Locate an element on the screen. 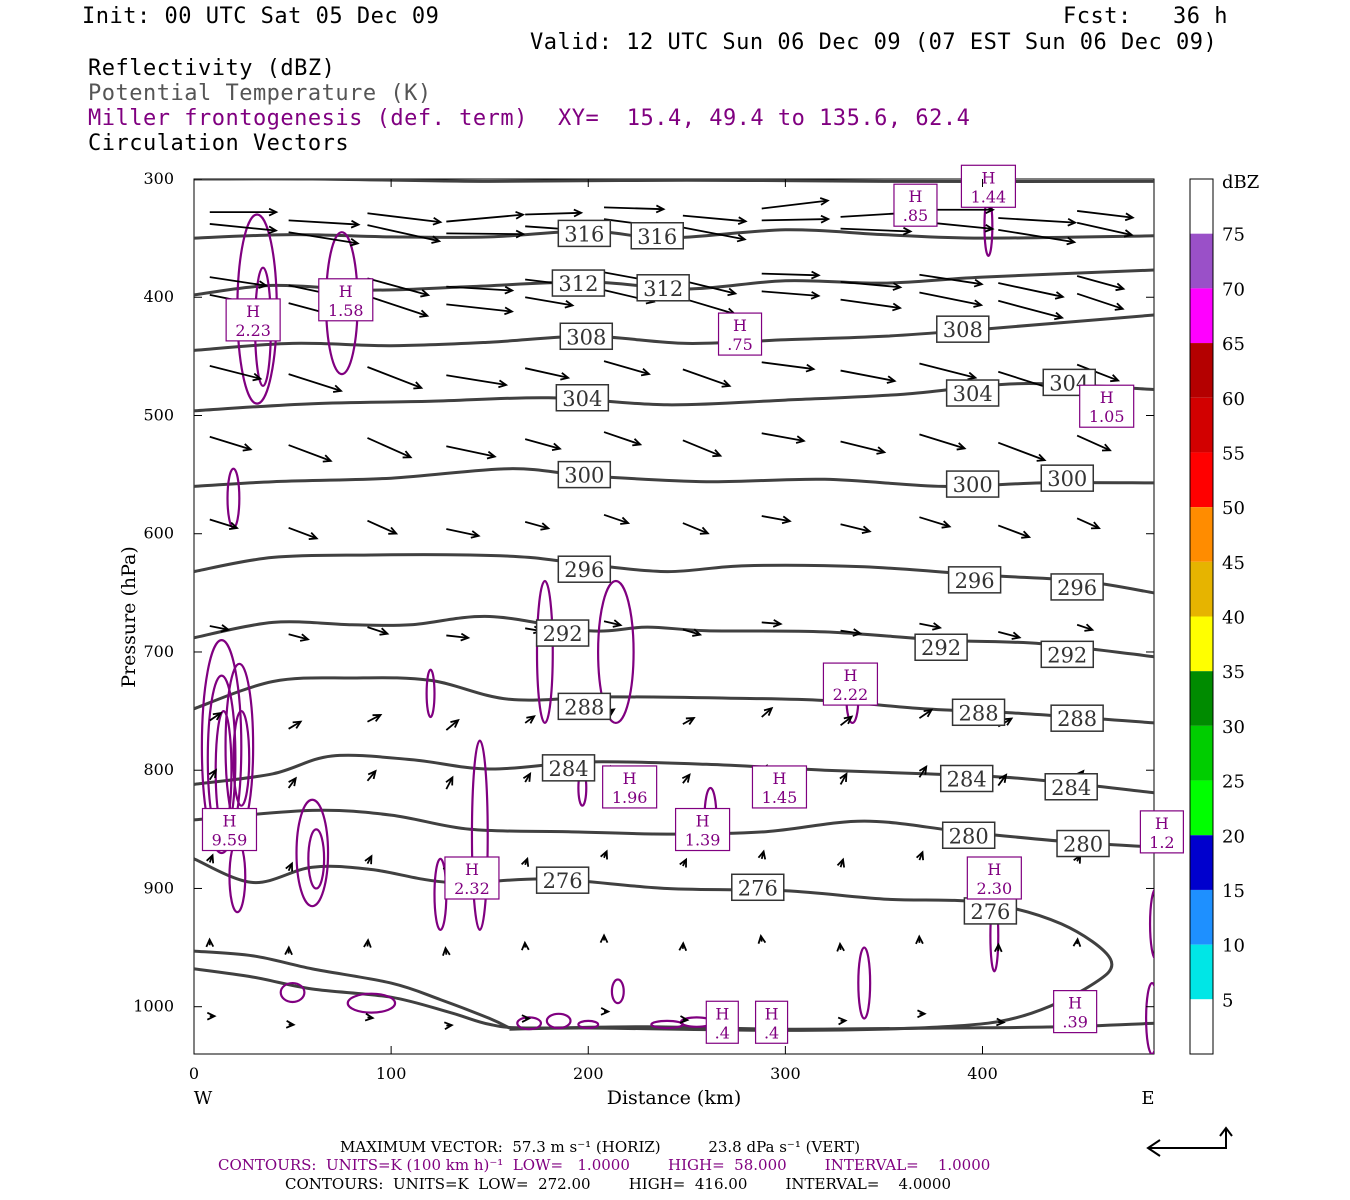  fronto-max-box is located at coordinates (988, 186).